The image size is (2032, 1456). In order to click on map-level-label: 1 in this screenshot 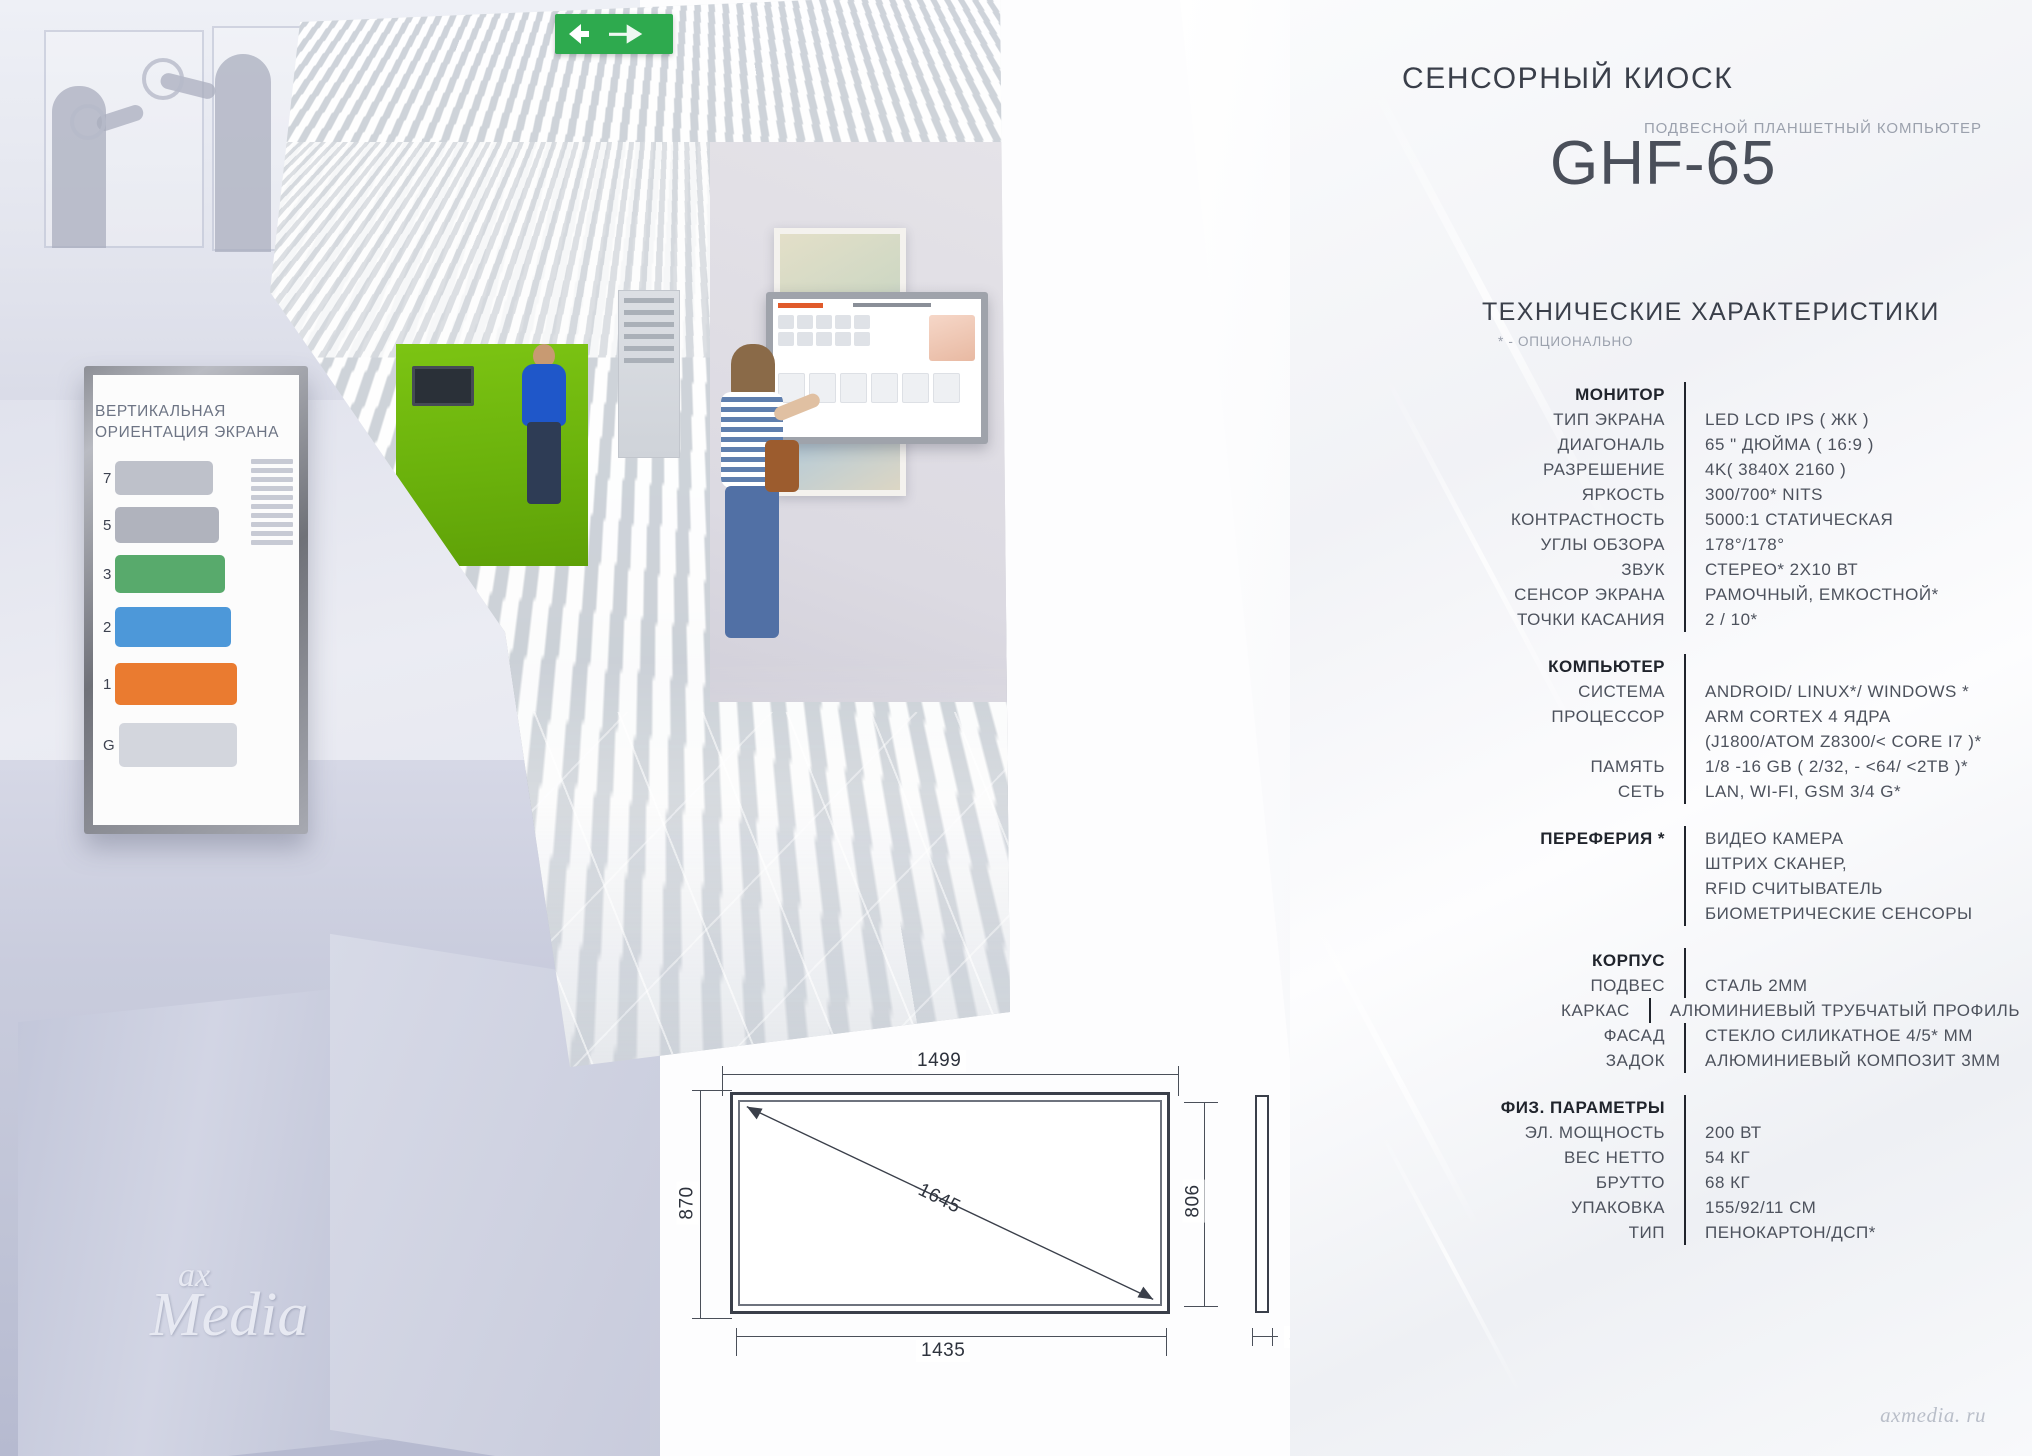, I will do `click(107, 684)`.